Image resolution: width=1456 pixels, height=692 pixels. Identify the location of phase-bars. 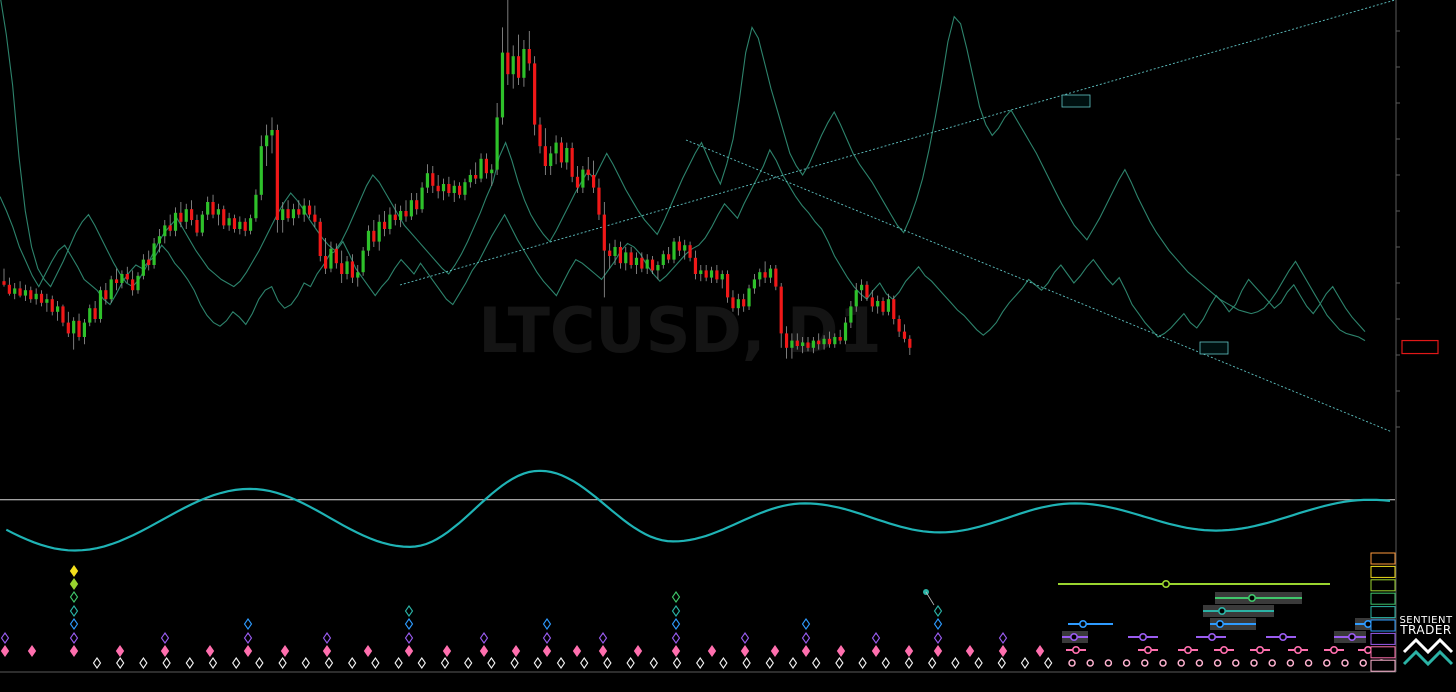
(1226, 623).